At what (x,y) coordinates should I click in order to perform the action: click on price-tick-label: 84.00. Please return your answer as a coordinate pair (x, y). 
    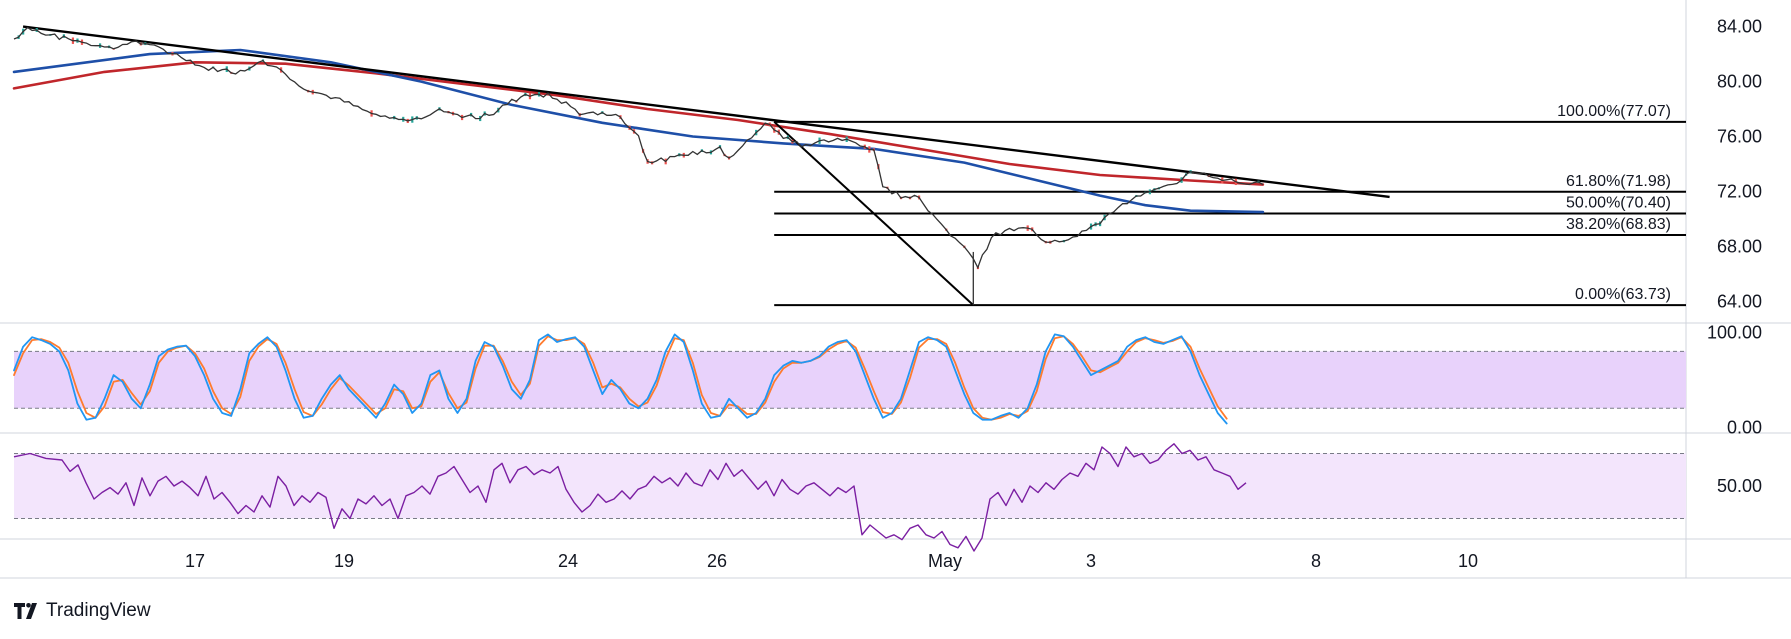
    Looking at the image, I should click on (1739, 27).